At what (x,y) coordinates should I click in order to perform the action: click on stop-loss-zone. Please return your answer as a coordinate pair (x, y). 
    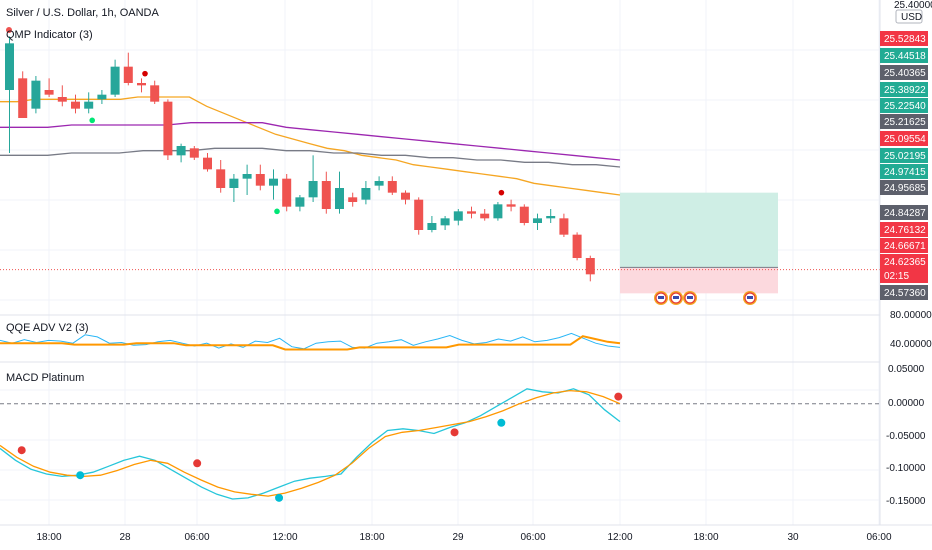
    Looking at the image, I should click on (699, 280).